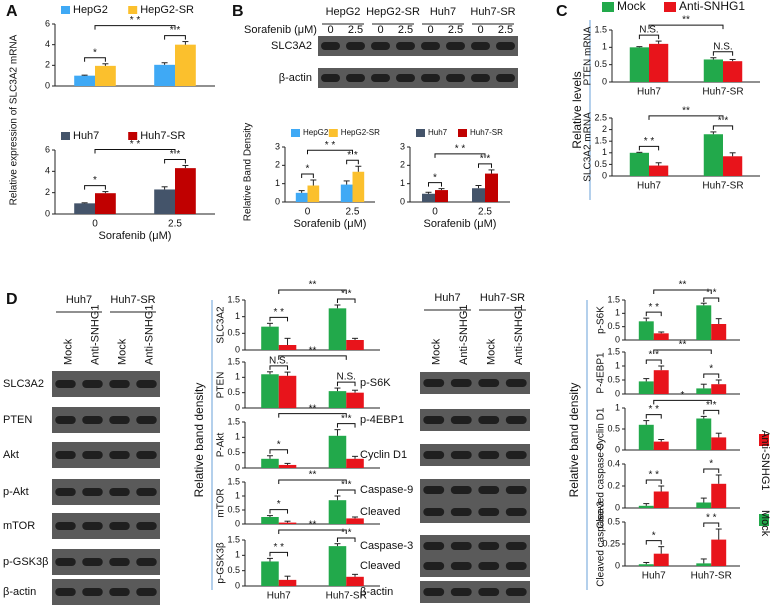 Image resolution: width=778 pixels, height=610 pixels. I want to click on panel-letter: B, so click(238, 11).